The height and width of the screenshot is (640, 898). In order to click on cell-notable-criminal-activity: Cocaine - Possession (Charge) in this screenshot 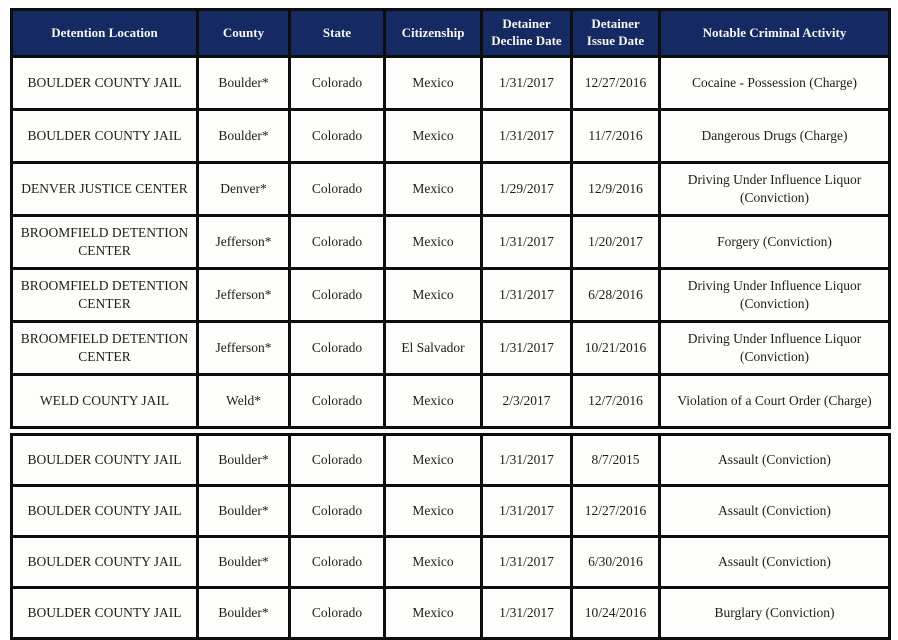, I will do `click(774, 83)`.